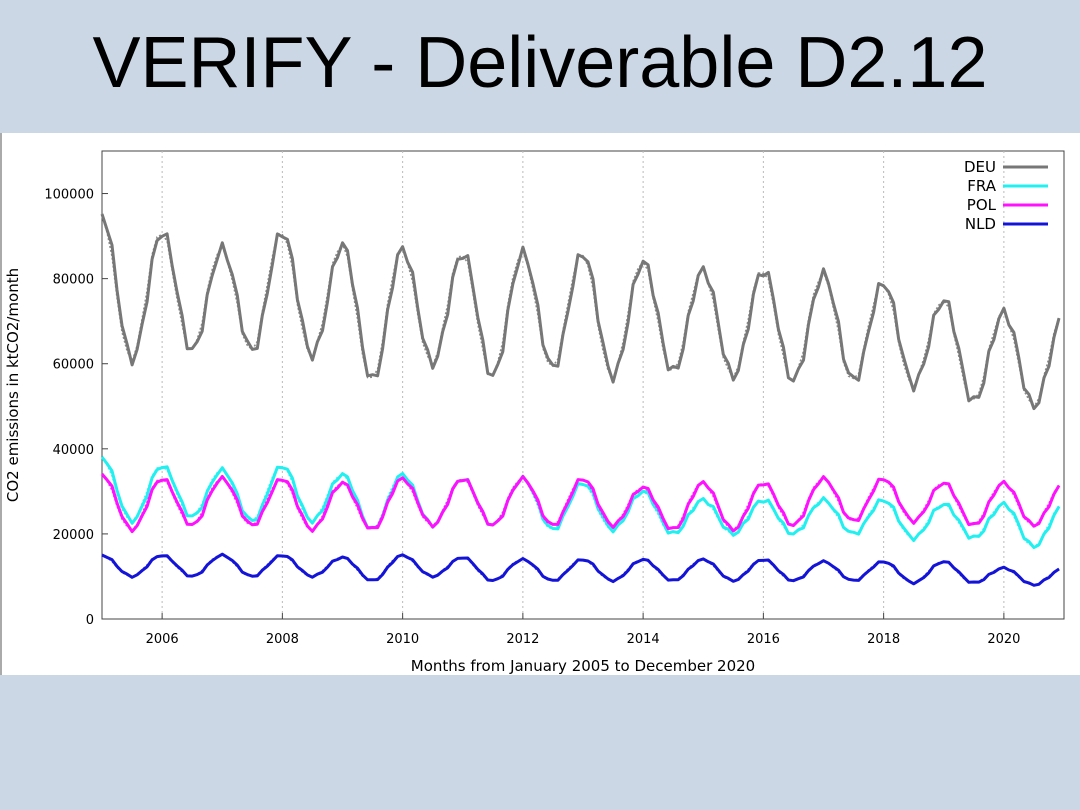  What do you see at coordinates (883, 639) in the screenshot?
I see `x-tick-label: 2018` at bounding box center [883, 639].